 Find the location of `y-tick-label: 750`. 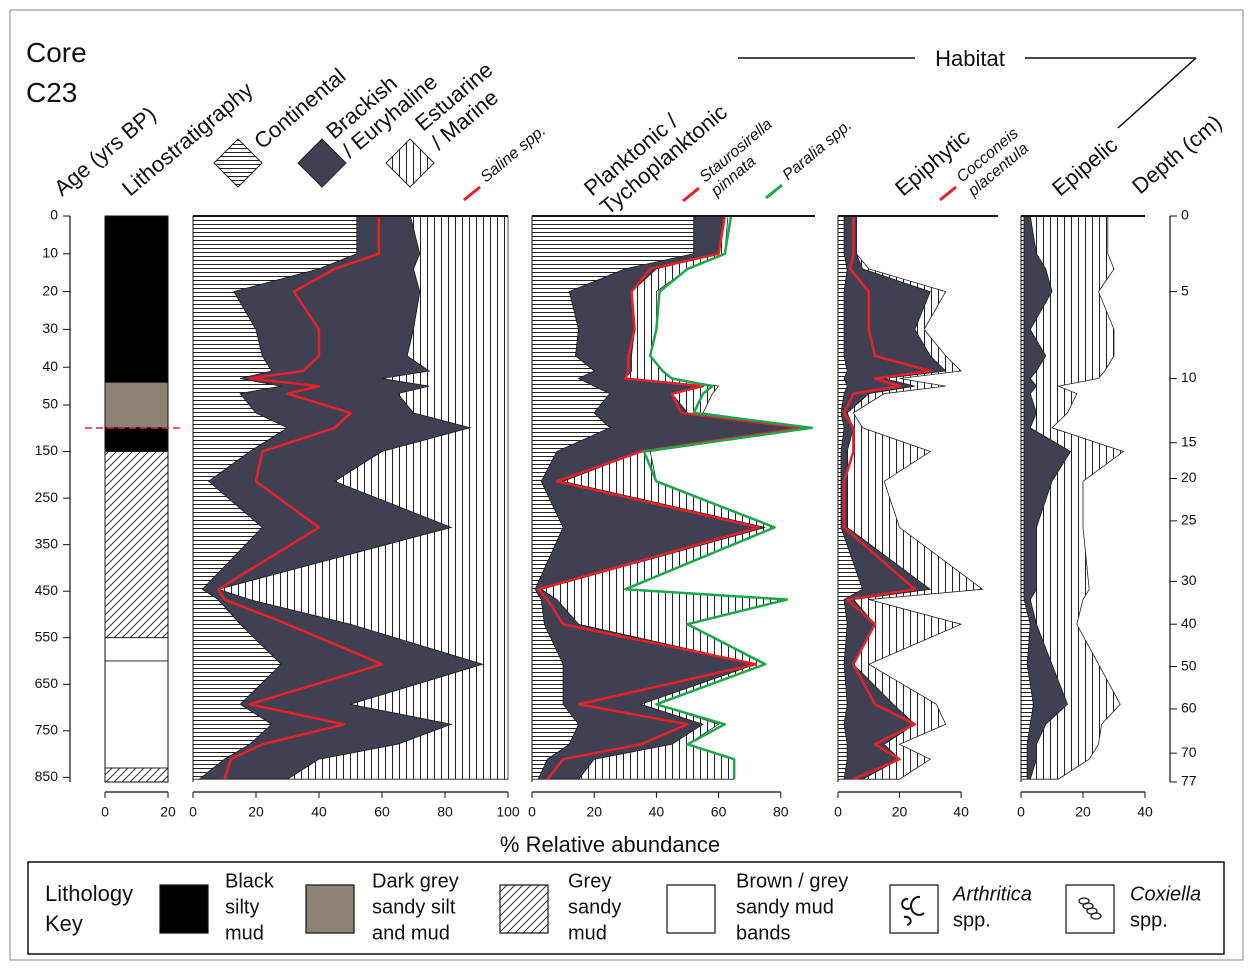

y-tick-label: 750 is located at coordinates (47, 730).